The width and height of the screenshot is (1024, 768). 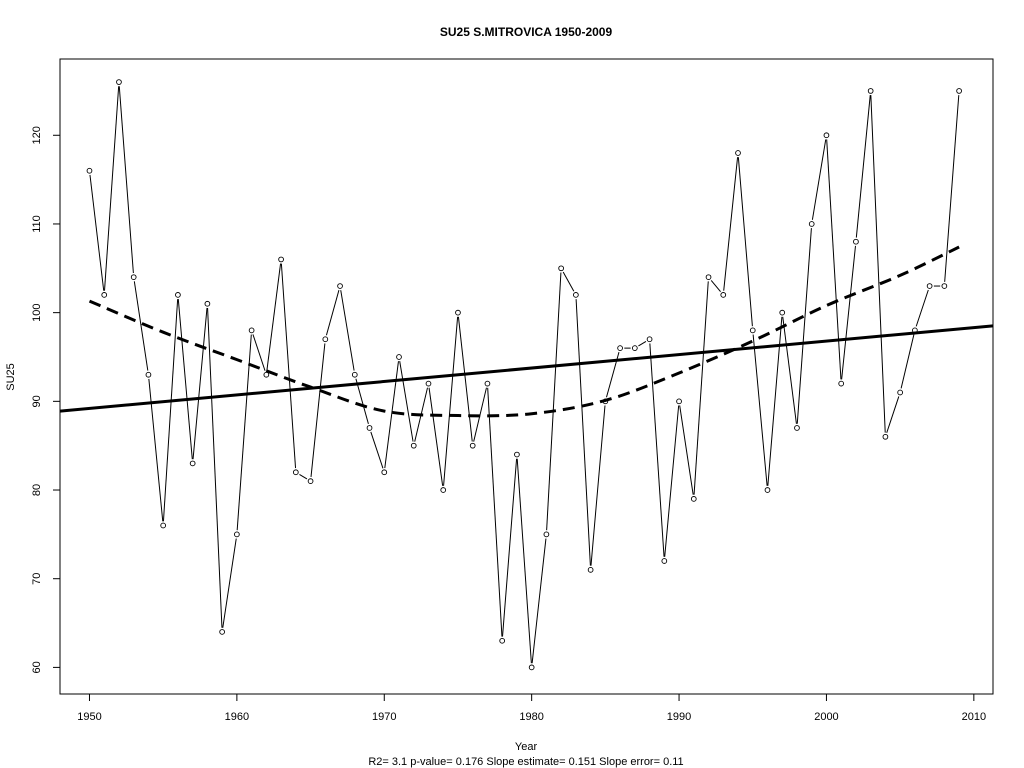 I want to click on x-tick-label: 1990, so click(x=679, y=717).